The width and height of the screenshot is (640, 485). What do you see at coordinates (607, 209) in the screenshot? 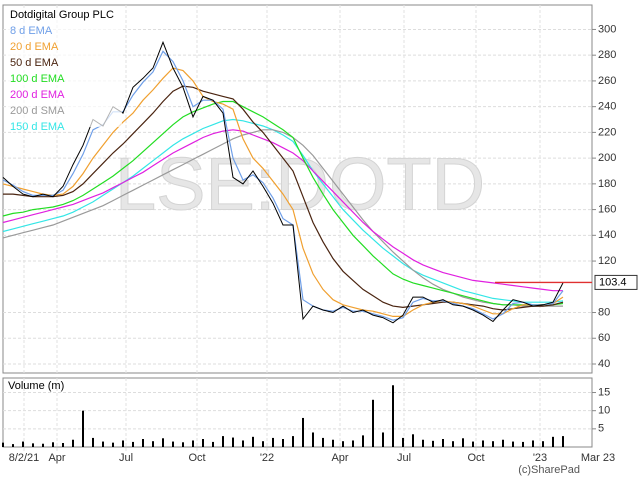
I see `y-tick-label: 160` at bounding box center [607, 209].